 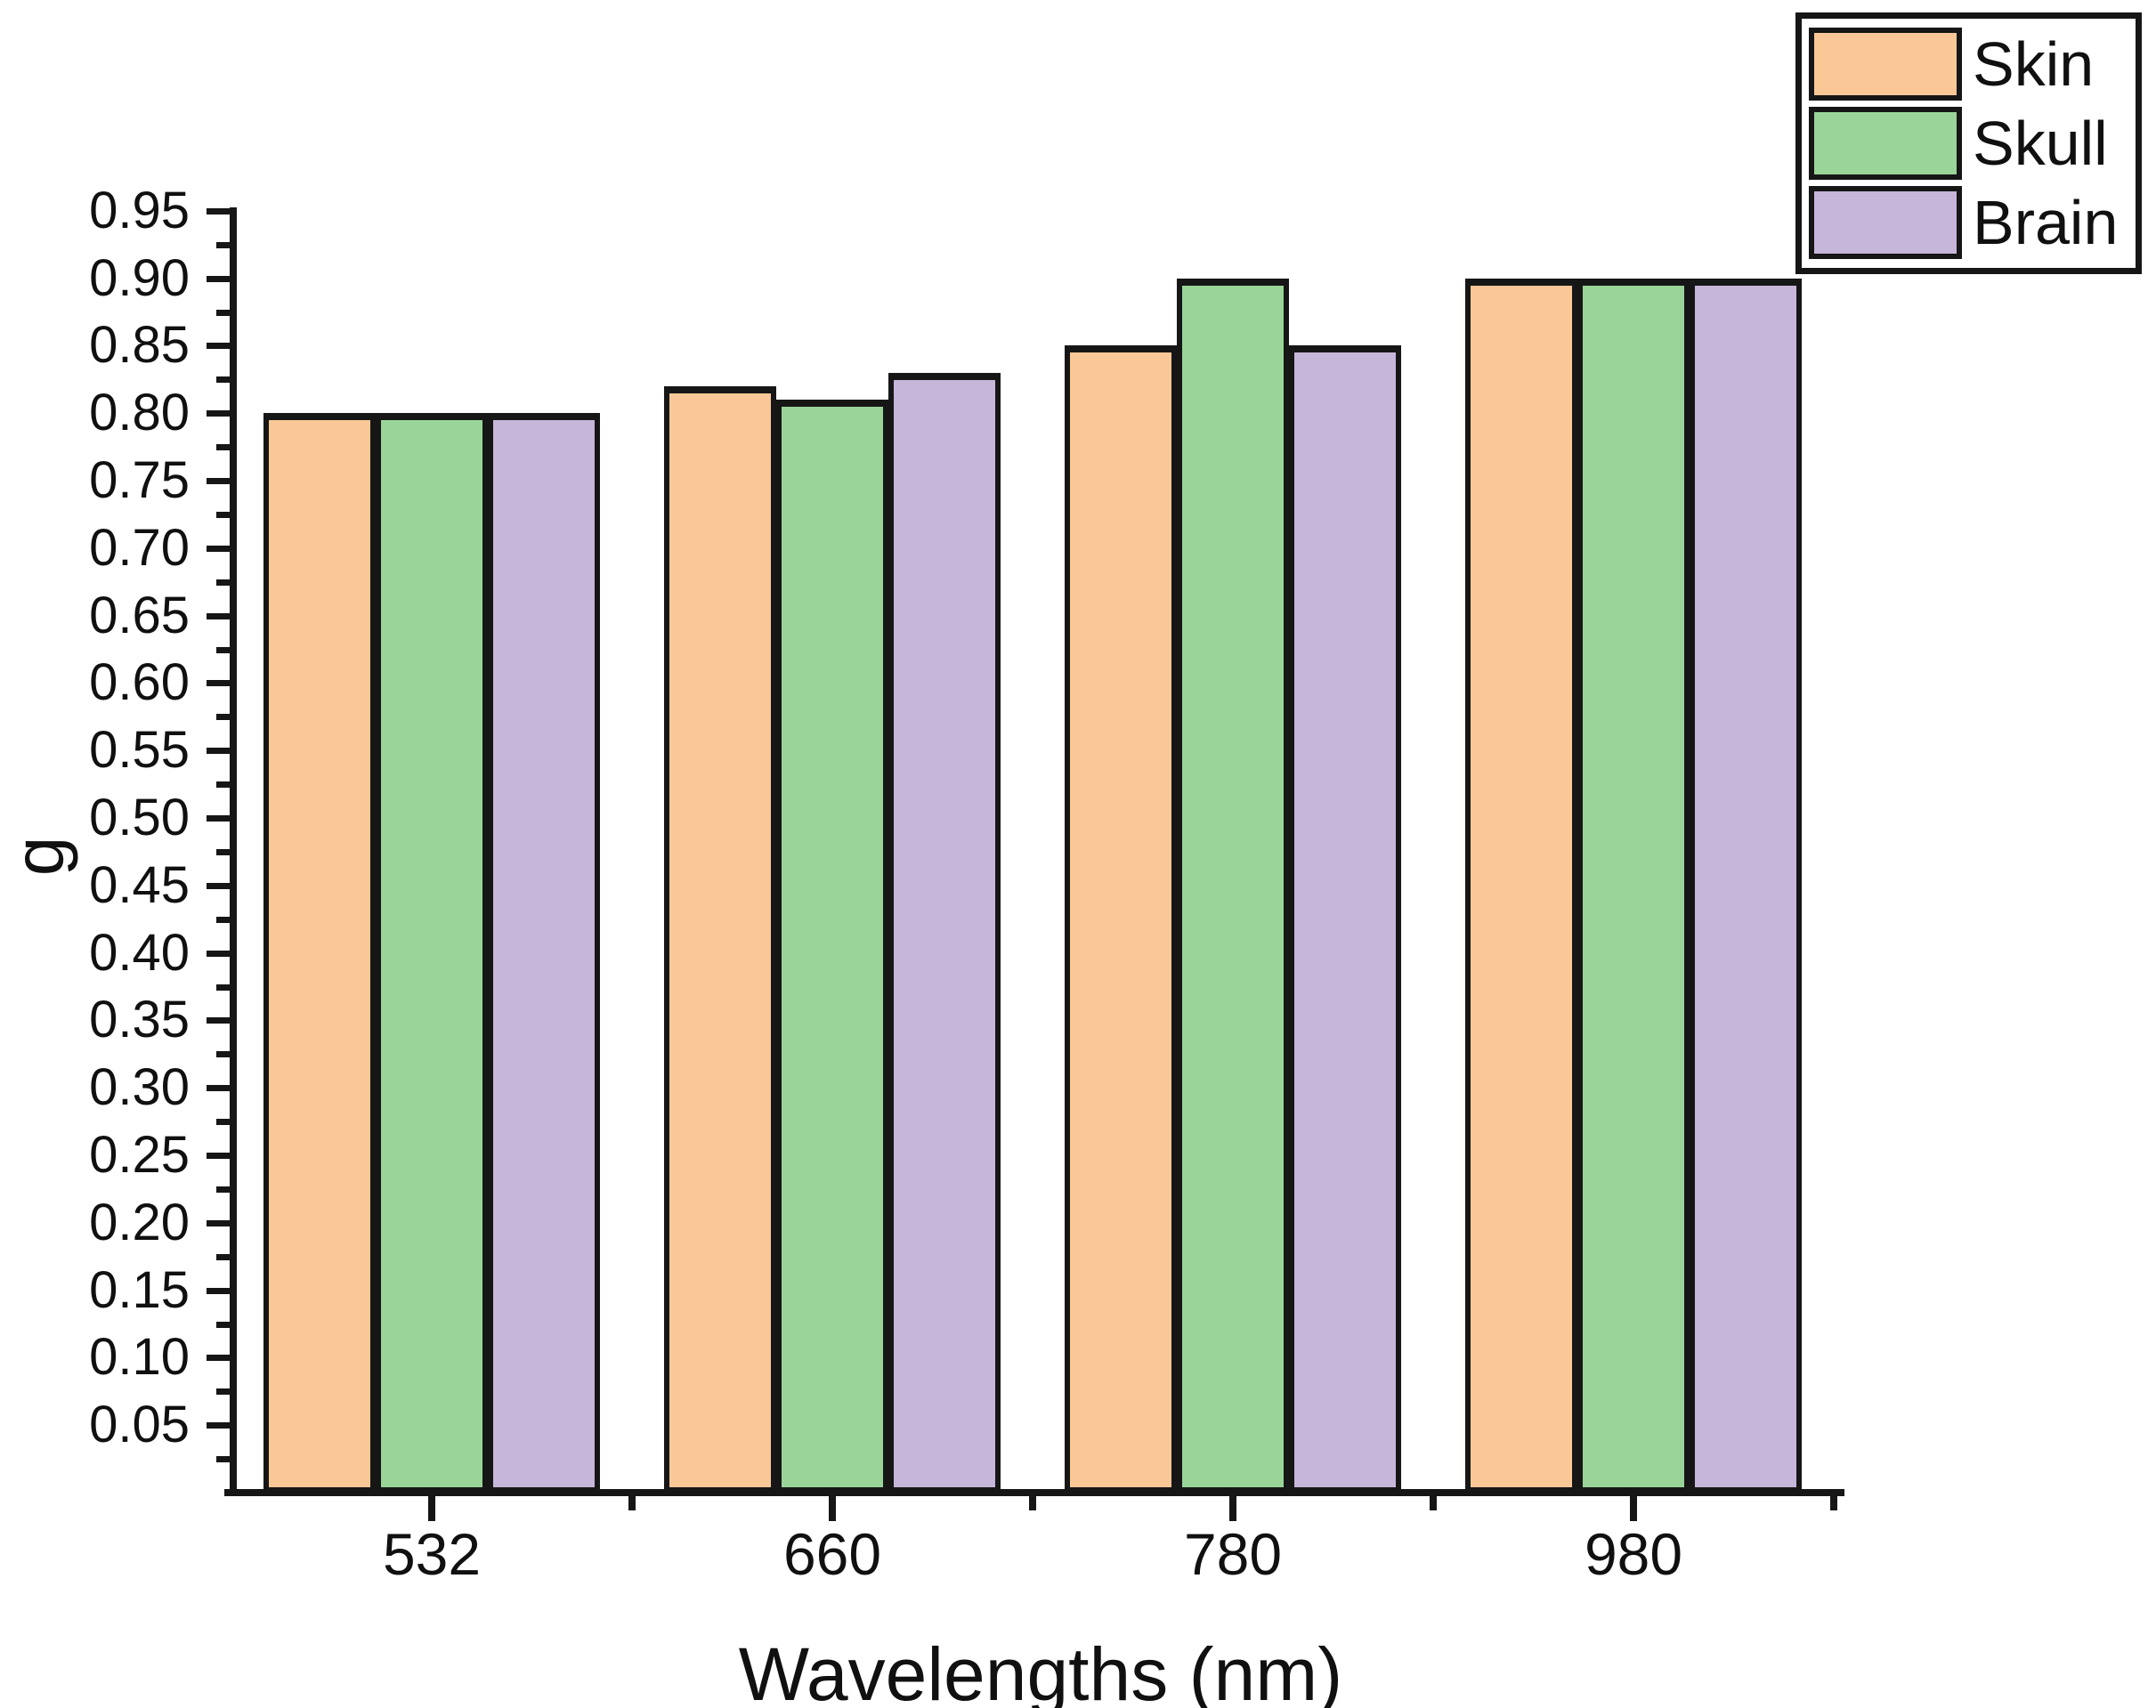 What do you see at coordinates (139, 885) in the screenshot?
I see `y-tick-label: 0.45` at bounding box center [139, 885].